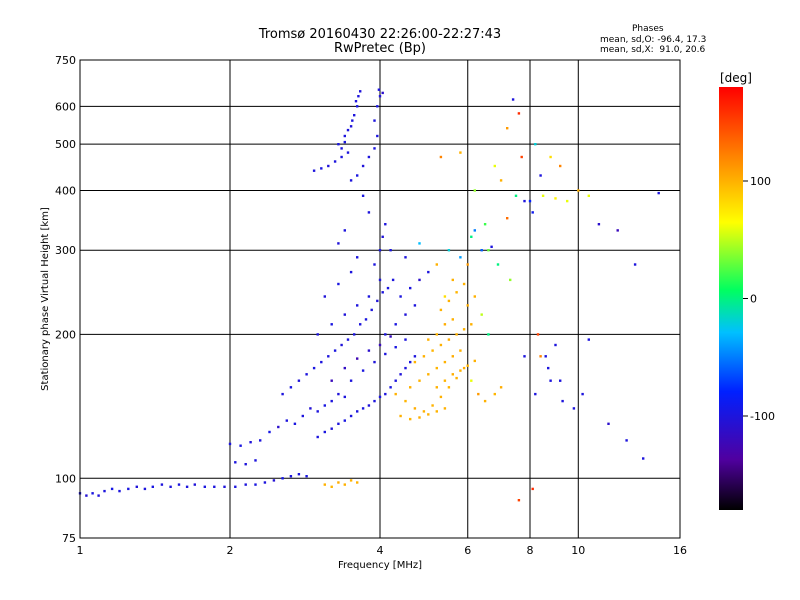 This screenshot has height=600, width=800. Describe the element at coordinates (736, 78) in the screenshot. I see `colorbar-unit-label: [deg]` at that location.